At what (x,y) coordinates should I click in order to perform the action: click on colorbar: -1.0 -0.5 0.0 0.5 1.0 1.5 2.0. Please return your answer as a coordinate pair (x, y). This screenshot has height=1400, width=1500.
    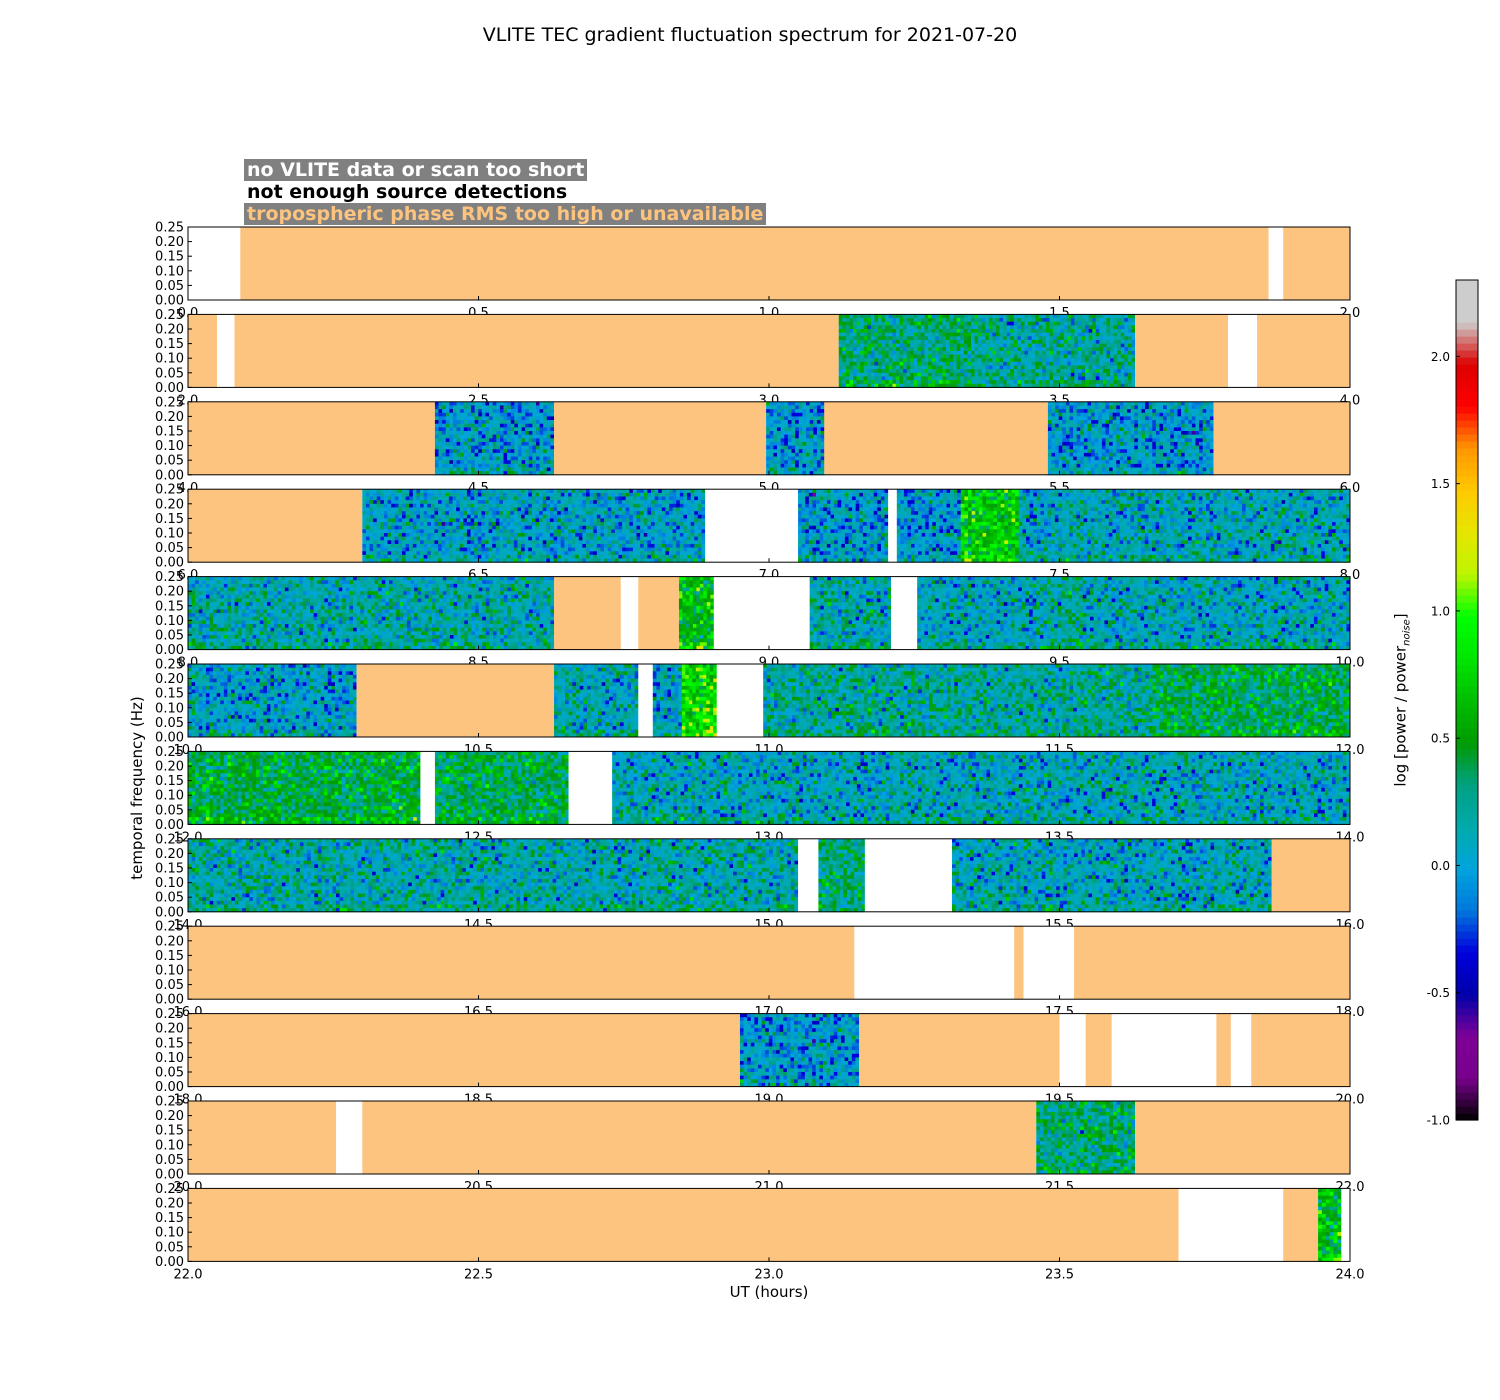
    Looking at the image, I should click on (1453, 703).